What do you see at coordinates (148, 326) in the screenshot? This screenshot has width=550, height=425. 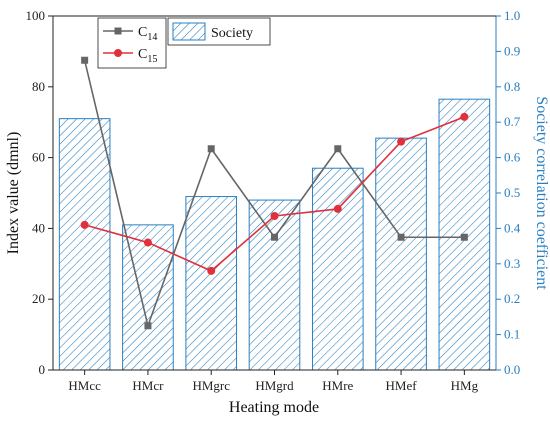 I see `point-c14-hmcr` at bounding box center [148, 326].